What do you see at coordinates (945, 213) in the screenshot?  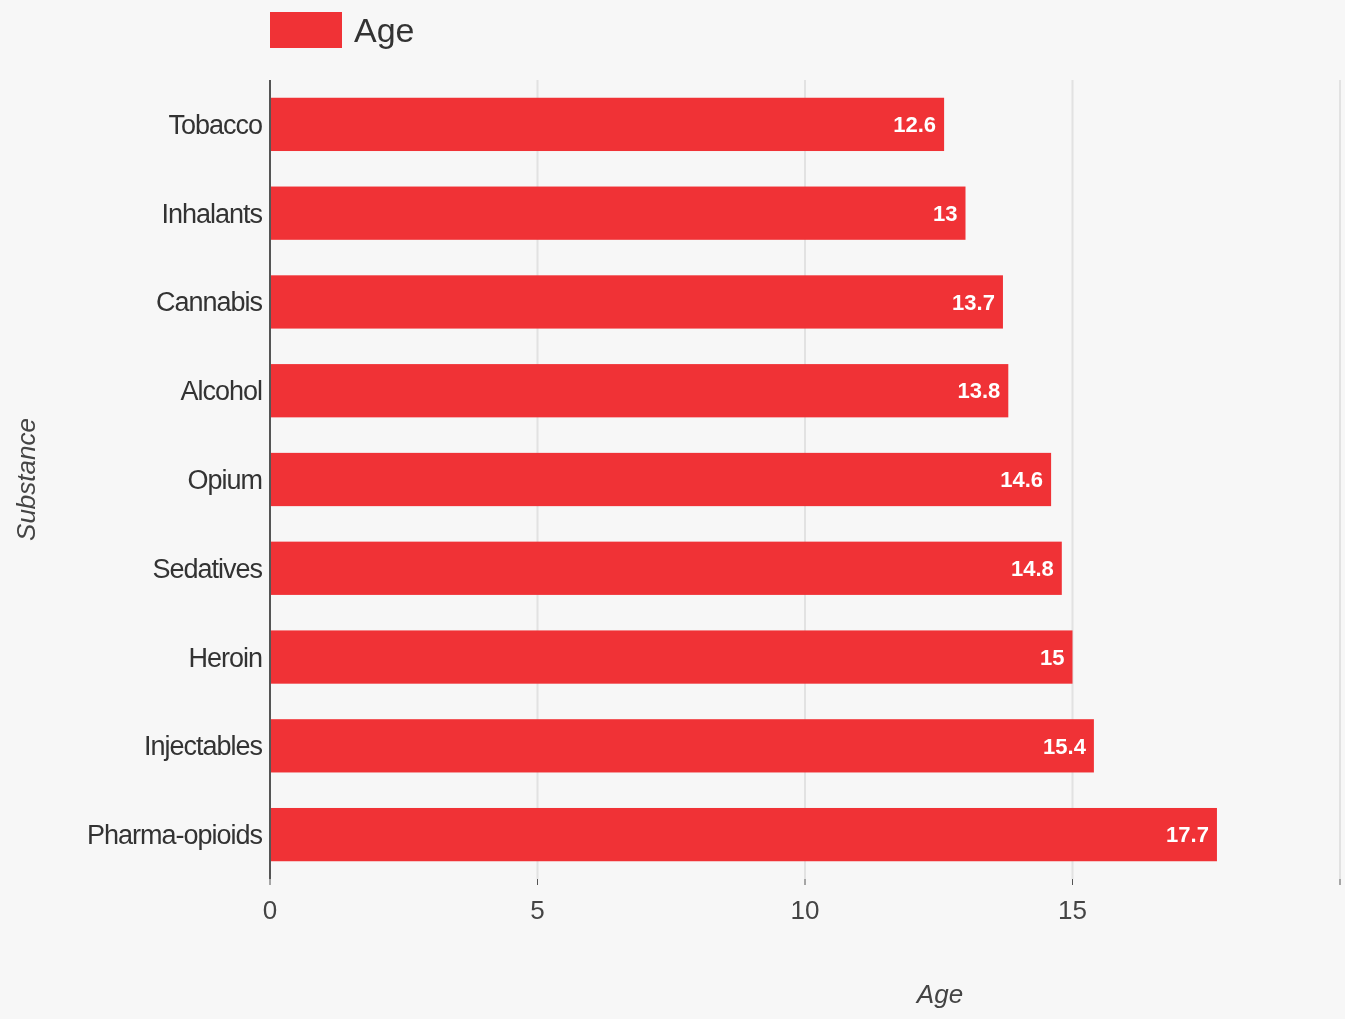 I see `data-label: 13` at bounding box center [945, 213].